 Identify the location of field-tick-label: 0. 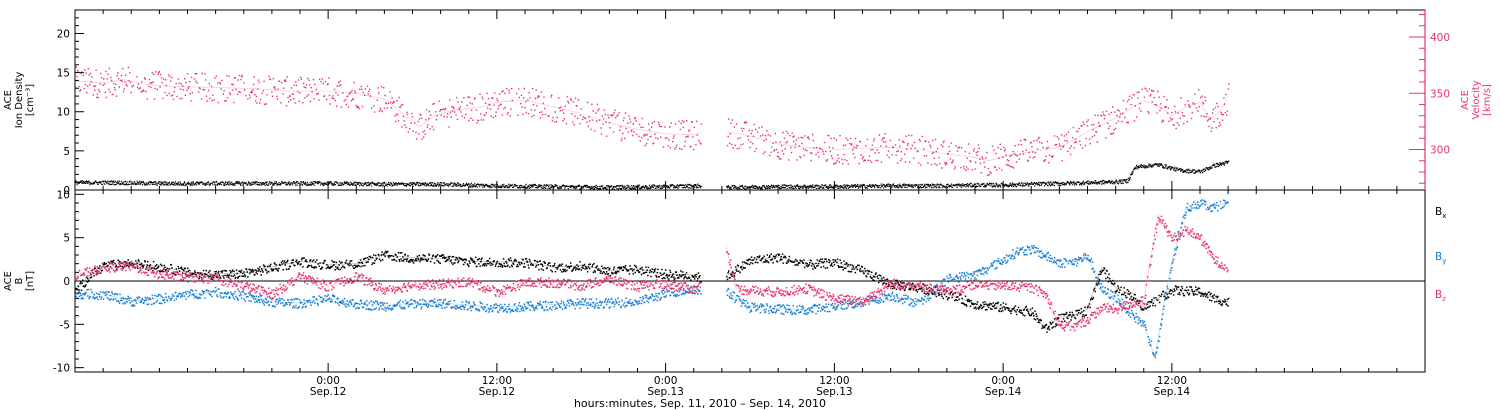
(66, 282).